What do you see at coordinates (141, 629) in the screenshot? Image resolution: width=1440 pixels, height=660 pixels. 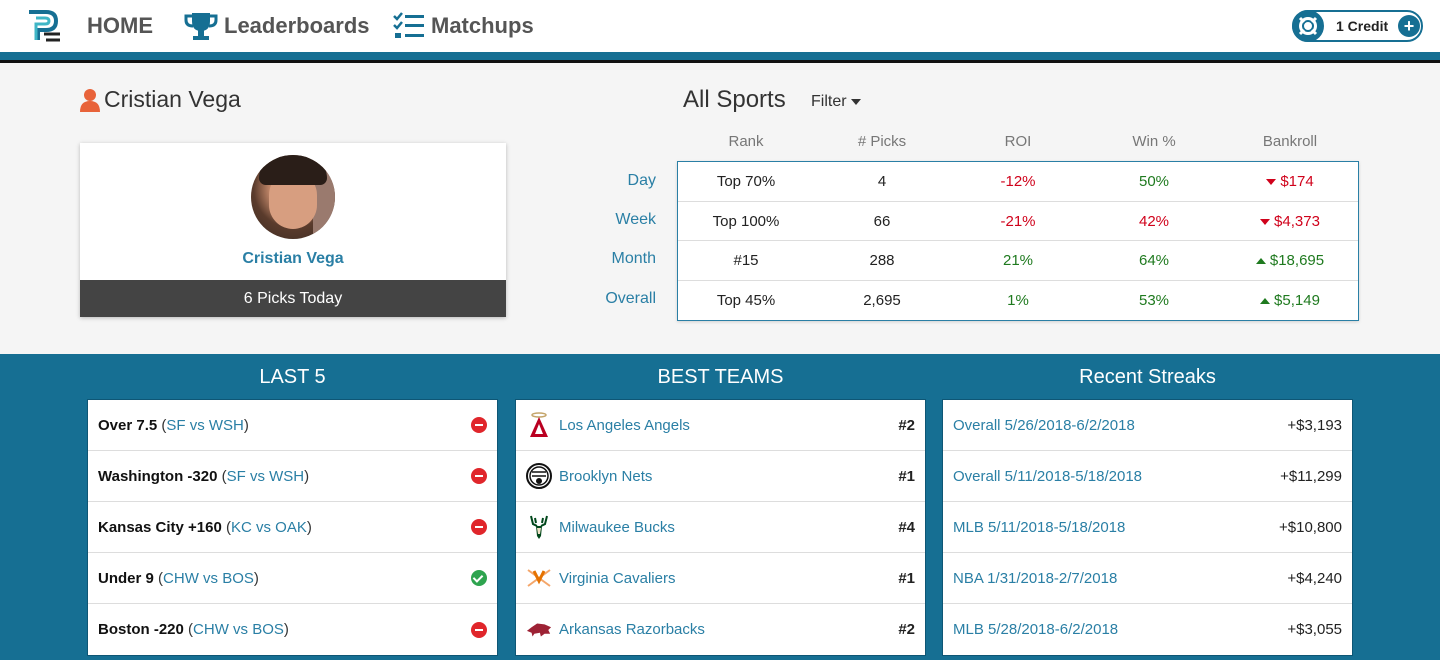 I see `pick-label: Boston -220` at bounding box center [141, 629].